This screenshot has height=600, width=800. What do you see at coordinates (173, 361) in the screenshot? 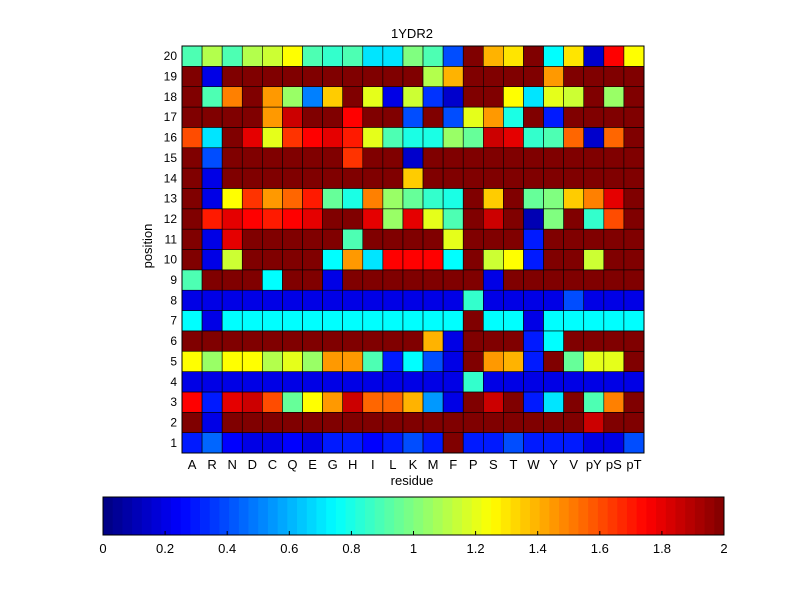
I see `y-tick-label: 5` at bounding box center [173, 361].